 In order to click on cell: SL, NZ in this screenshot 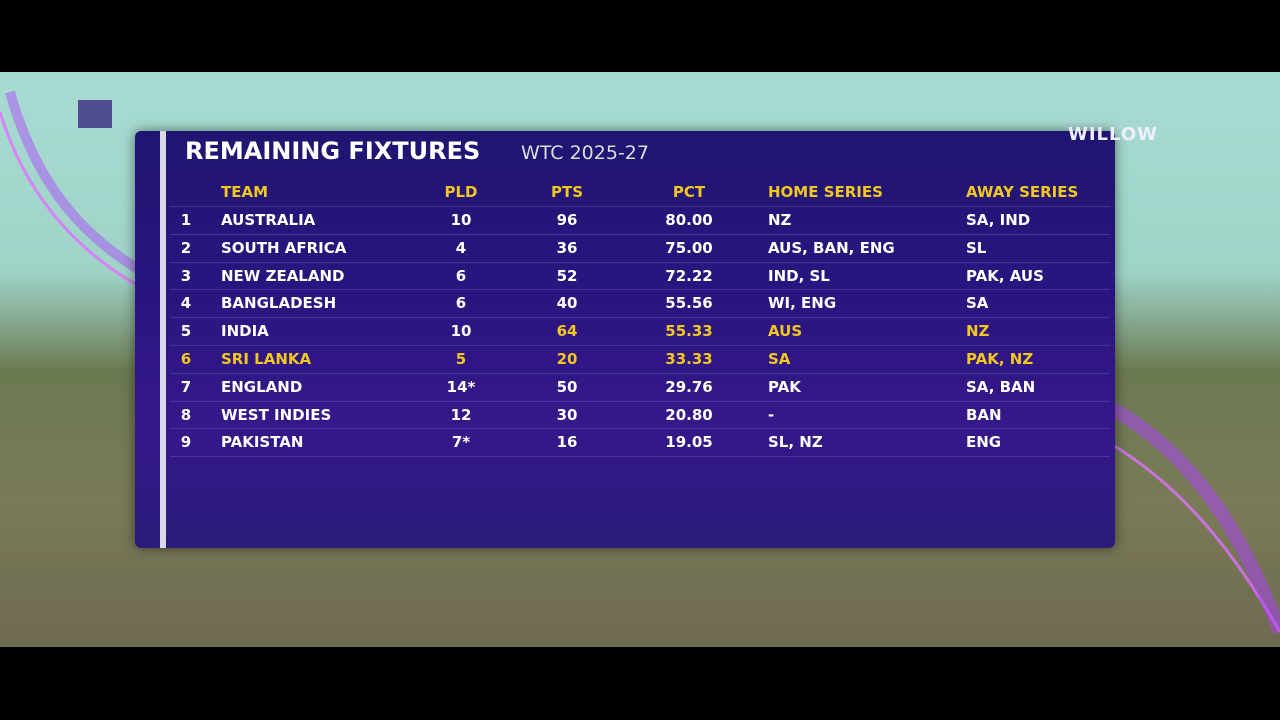, I will do `click(795, 442)`.